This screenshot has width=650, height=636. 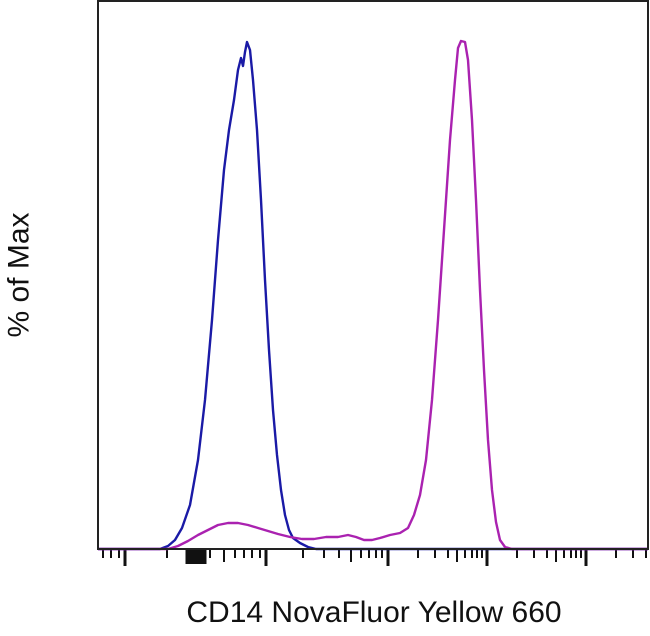 What do you see at coordinates (374, 558) in the screenshot?
I see `x-axis-ticks` at bounding box center [374, 558].